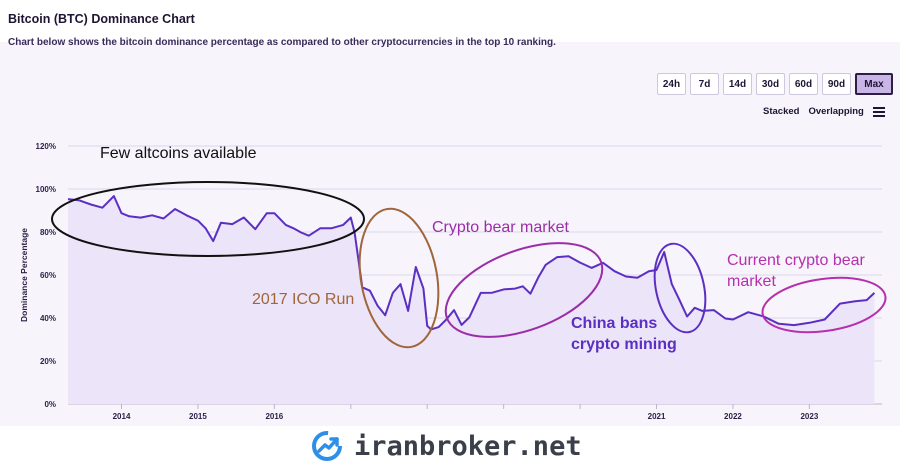 The width and height of the screenshot is (900, 471). What do you see at coordinates (803, 84) in the screenshot?
I see `range-button-60d: 60d` at bounding box center [803, 84].